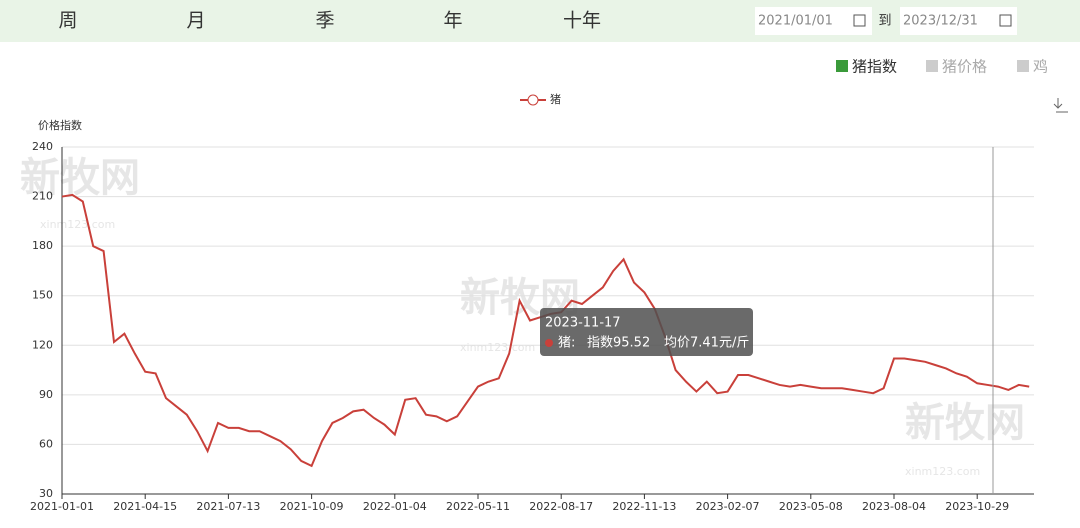  What do you see at coordinates (549, 343) in the screenshot?
I see `tooltip-dot` at bounding box center [549, 343].